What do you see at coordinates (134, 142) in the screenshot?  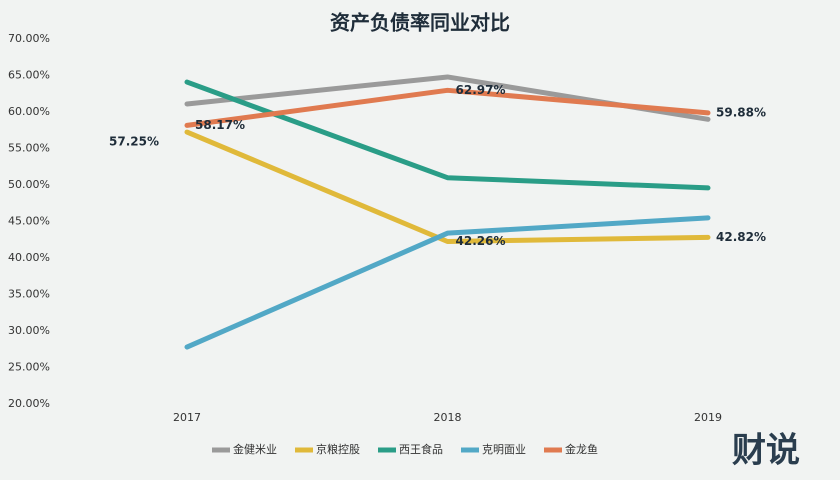 I see `value-label: 57.25%` at bounding box center [134, 142].